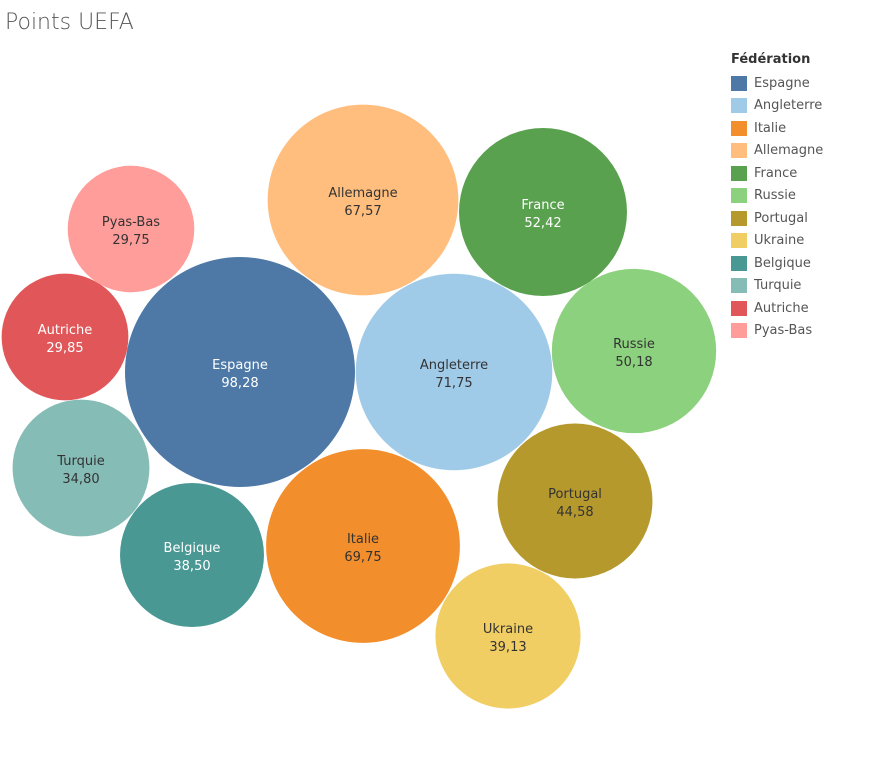 This screenshot has width=887, height=766. What do you see at coordinates (770, 128) in the screenshot?
I see `legend-label: Italie` at bounding box center [770, 128].